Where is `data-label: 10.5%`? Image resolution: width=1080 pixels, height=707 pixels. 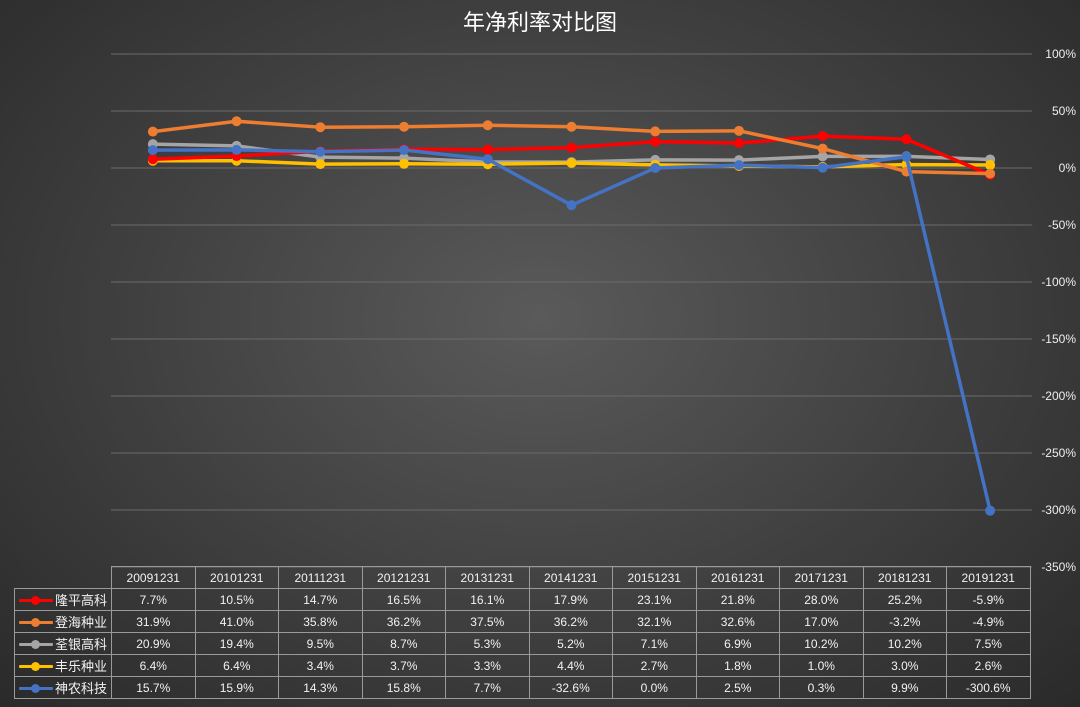 data-label: 10.5% is located at coordinates (236, 599).